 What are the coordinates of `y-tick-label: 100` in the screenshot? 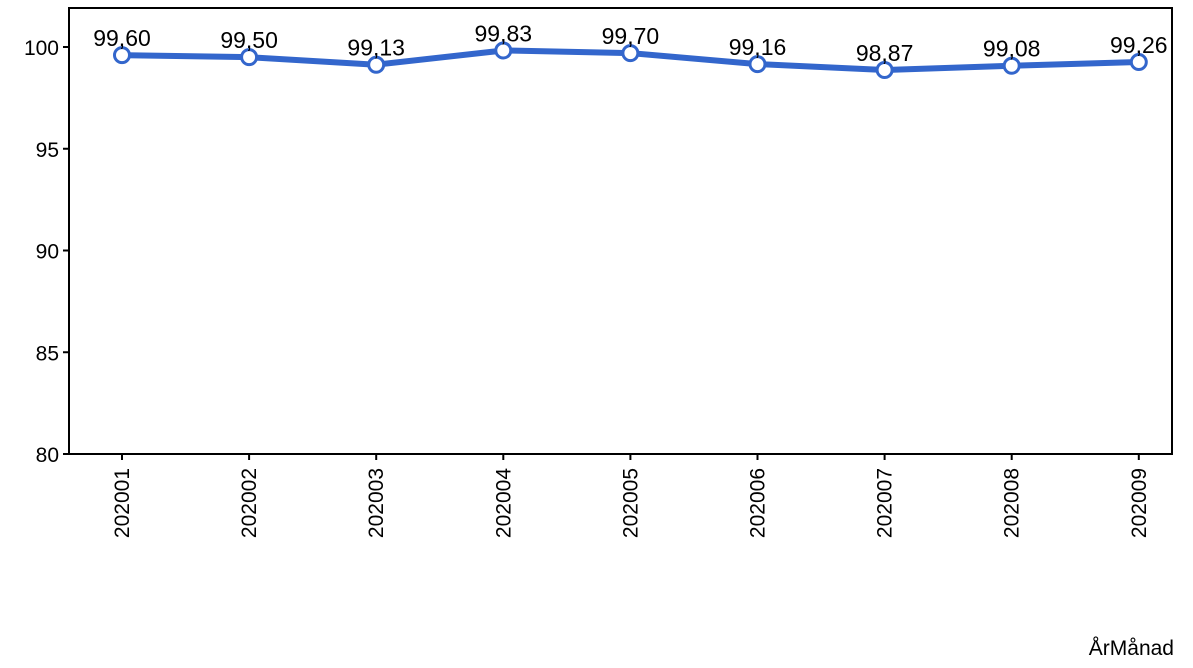 It's located at (41, 48).